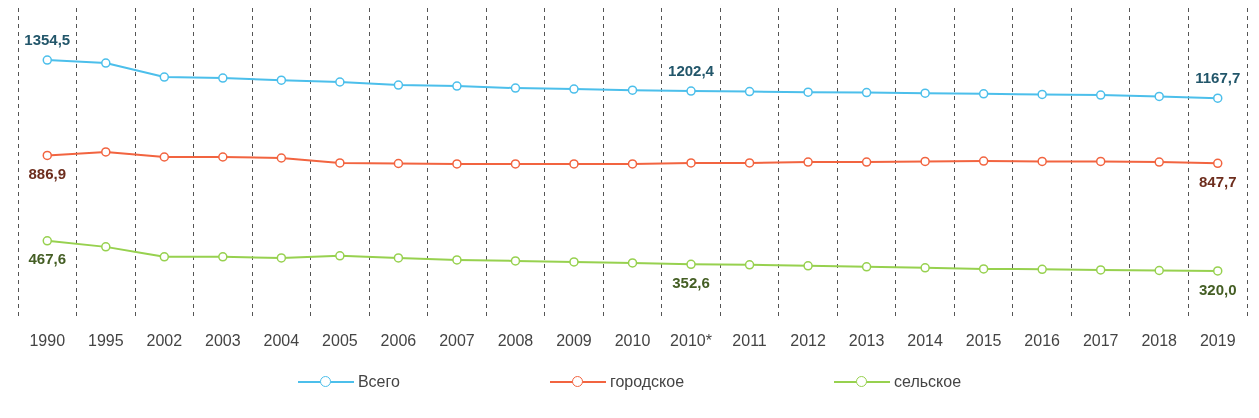  What do you see at coordinates (691, 282) in the screenshot?
I see `data-label: 352,6` at bounding box center [691, 282].